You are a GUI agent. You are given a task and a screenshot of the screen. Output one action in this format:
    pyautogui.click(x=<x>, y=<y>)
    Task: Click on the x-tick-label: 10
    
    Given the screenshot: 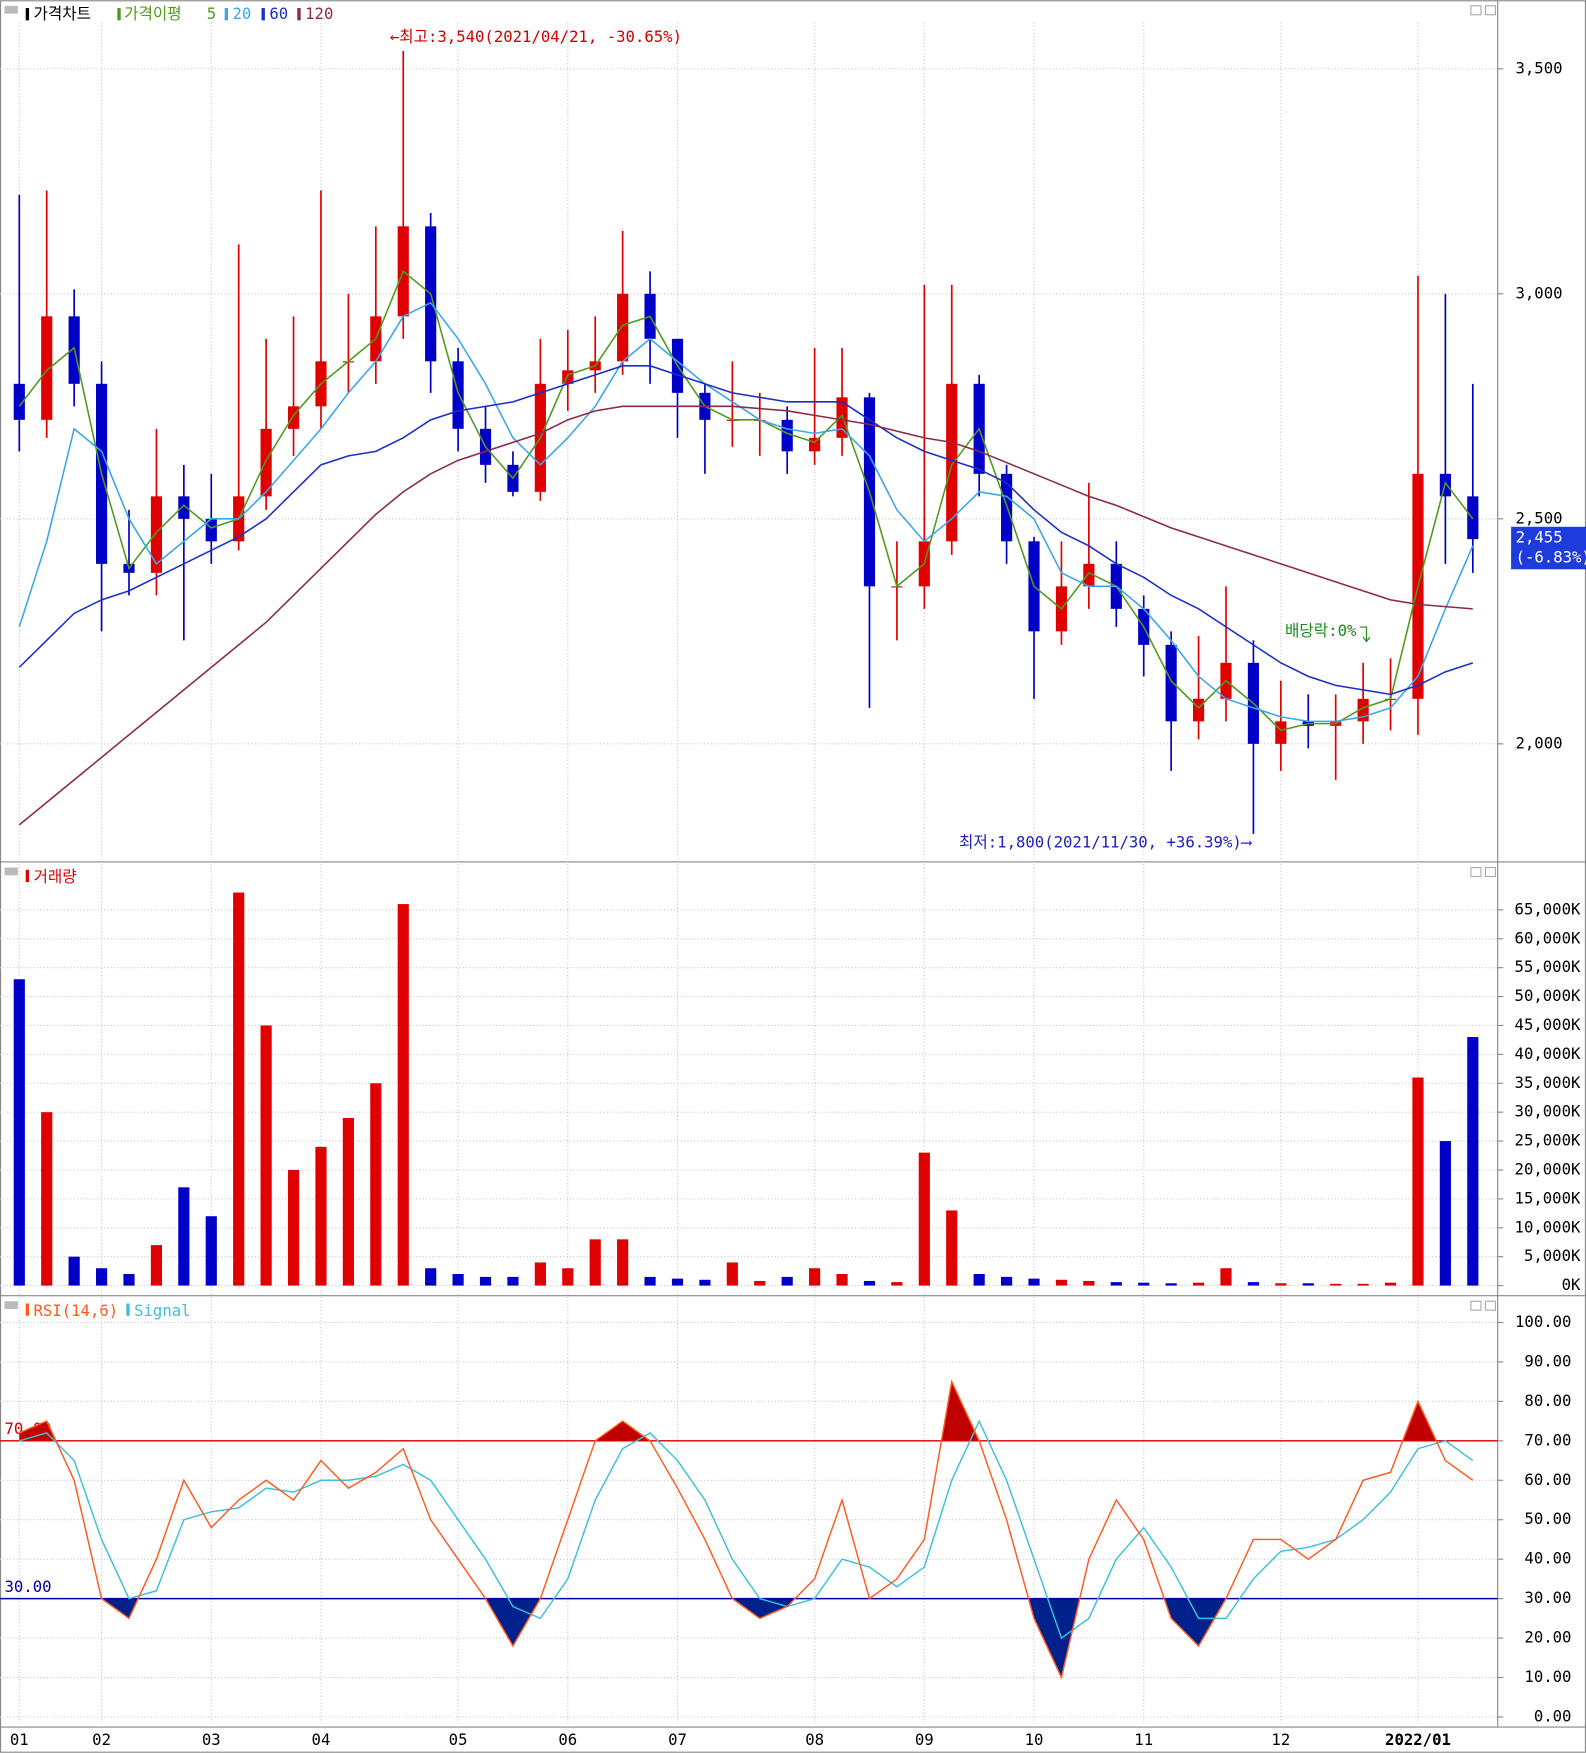 What is the action you would take?
    pyautogui.click(x=1034, y=1739)
    